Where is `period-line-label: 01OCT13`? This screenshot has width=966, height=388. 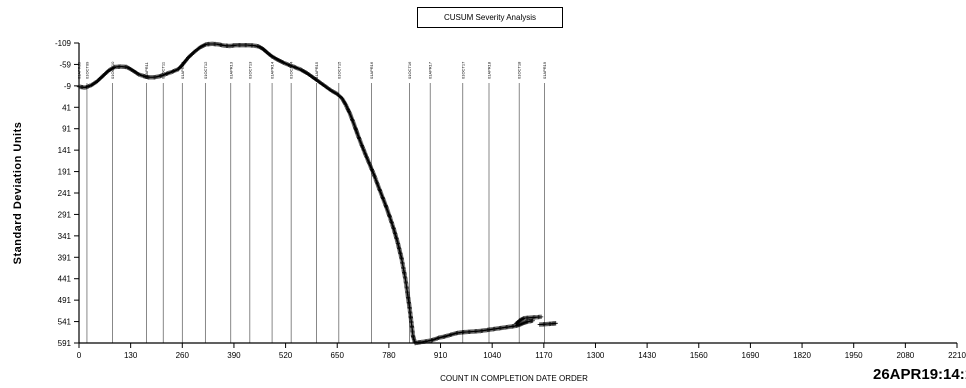
period-line-label: 01OCT13 is located at coordinates (249, 70).